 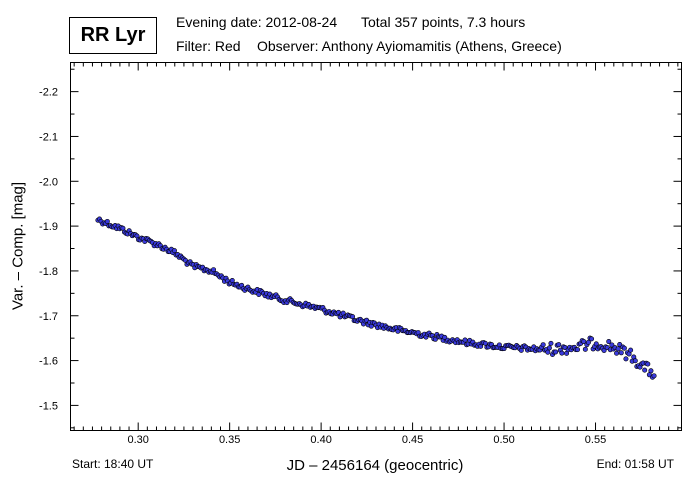 I want to click on evening-date: Evening date: 2012-08-24, so click(x=257, y=22).